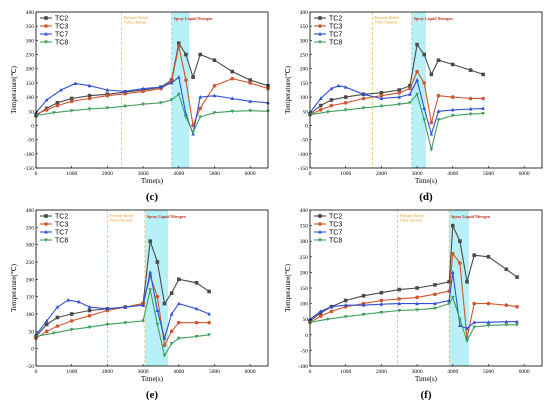 The height and width of the screenshot is (408, 550). I want to click on y-tick-label: 50, so click(32, 332).